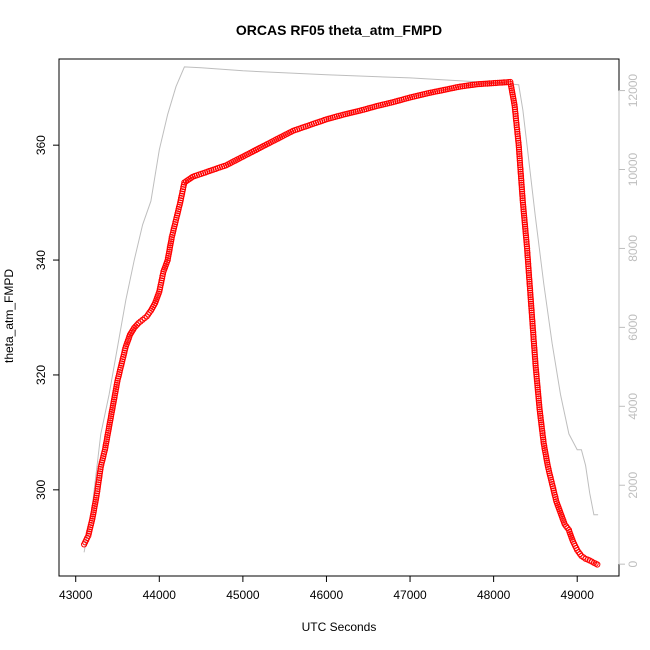  Describe the element at coordinates (41, 375) in the screenshot. I see `y-tick-label: 320` at that location.